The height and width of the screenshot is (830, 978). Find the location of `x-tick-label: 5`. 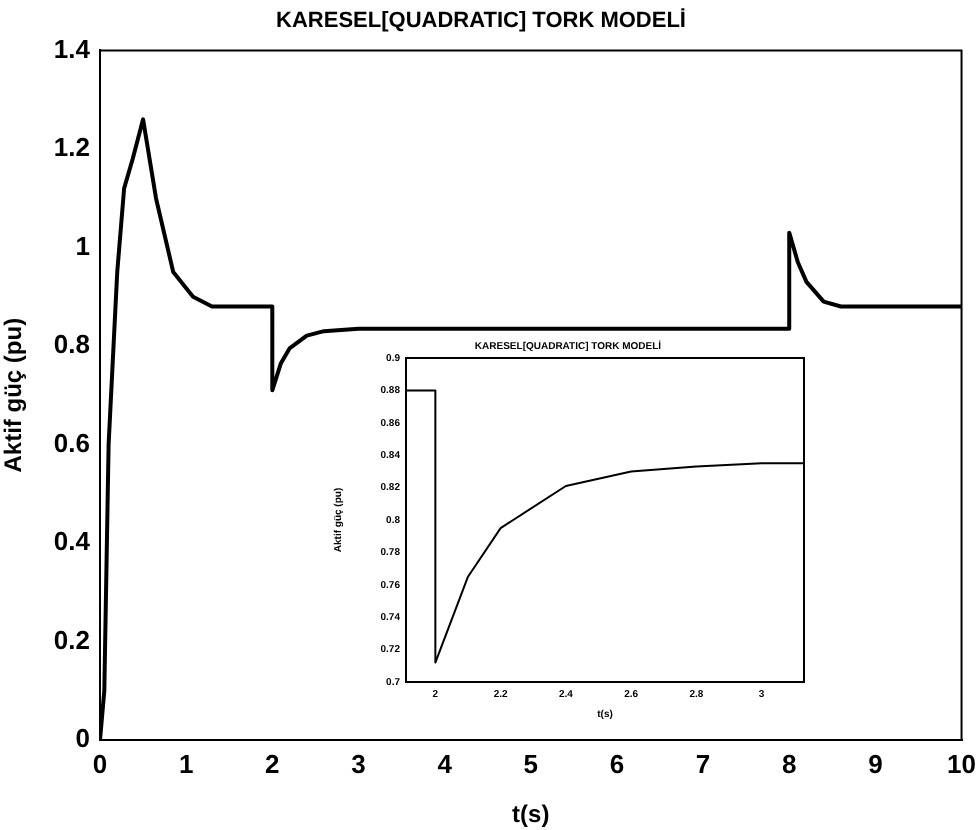

x-tick-label: 5 is located at coordinates (530, 763).